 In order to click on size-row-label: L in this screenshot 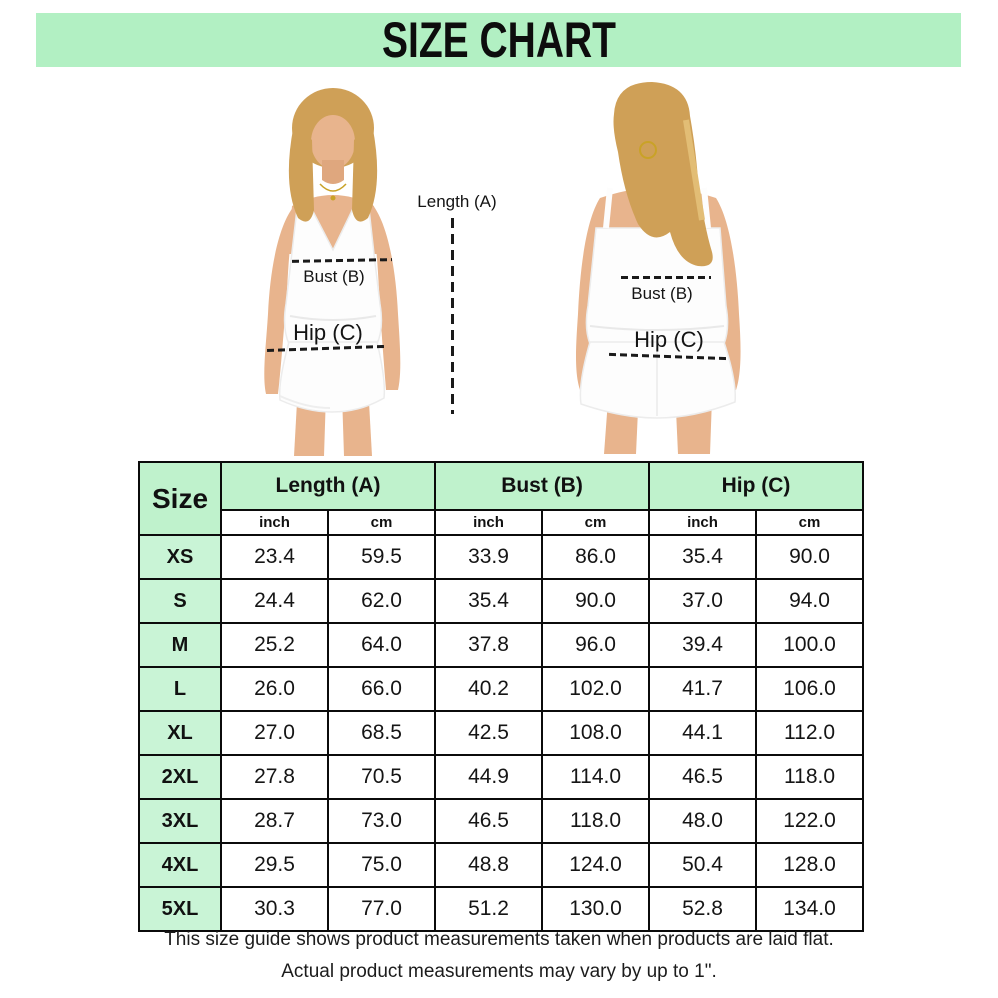, I will do `click(180, 689)`.